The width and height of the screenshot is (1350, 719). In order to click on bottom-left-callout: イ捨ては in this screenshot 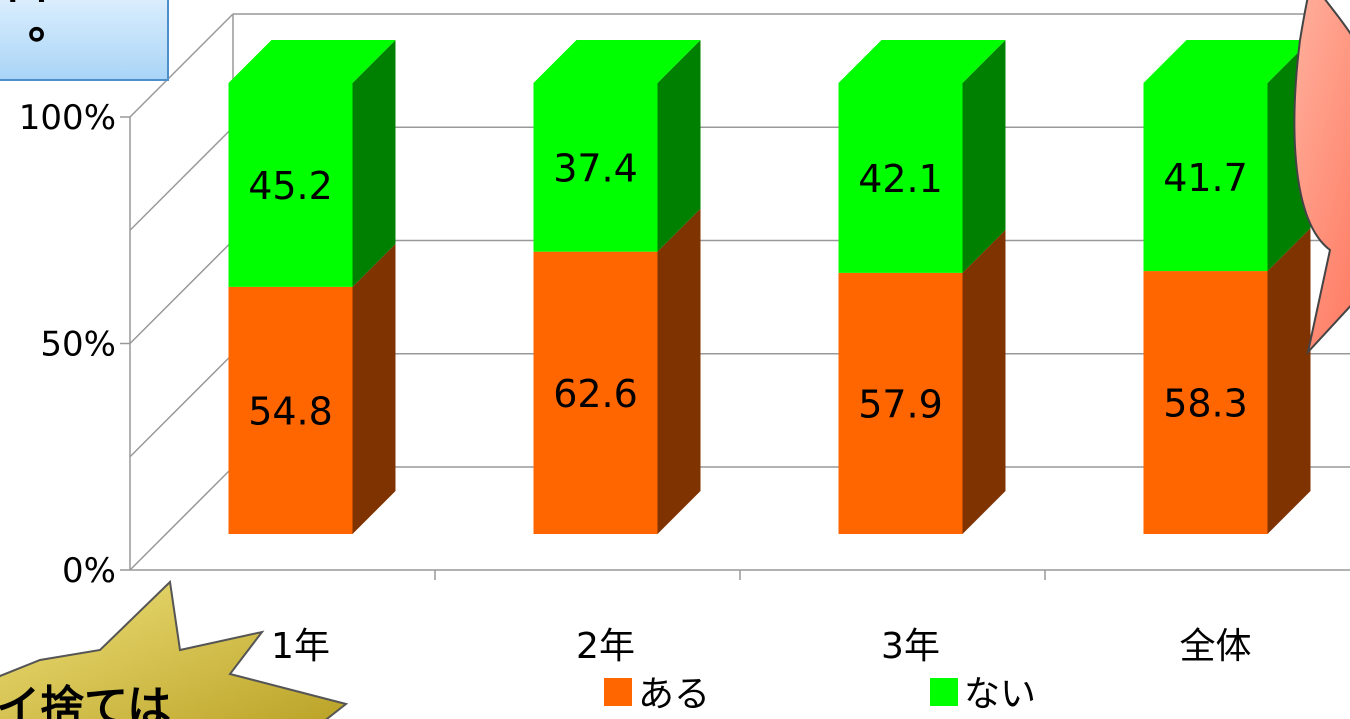, I will do `click(174, 649)`.